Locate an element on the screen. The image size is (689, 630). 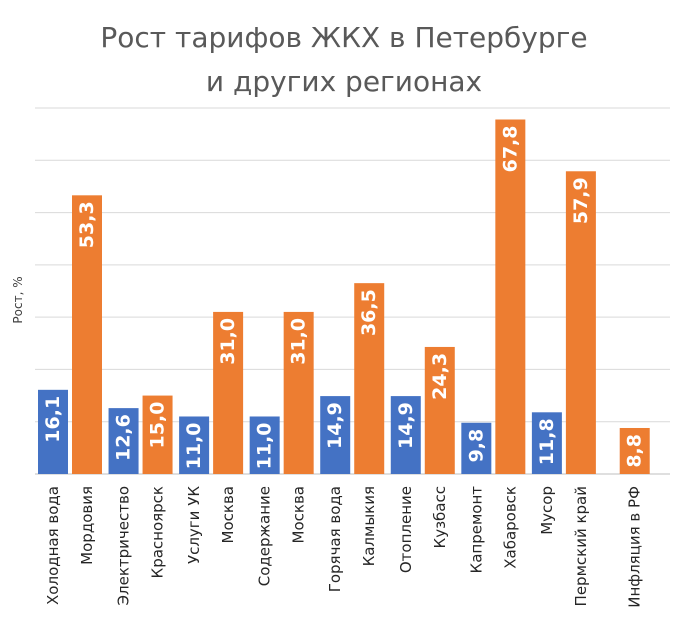
spb-data-label-0: 16,1 is located at coordinates (53, 419).